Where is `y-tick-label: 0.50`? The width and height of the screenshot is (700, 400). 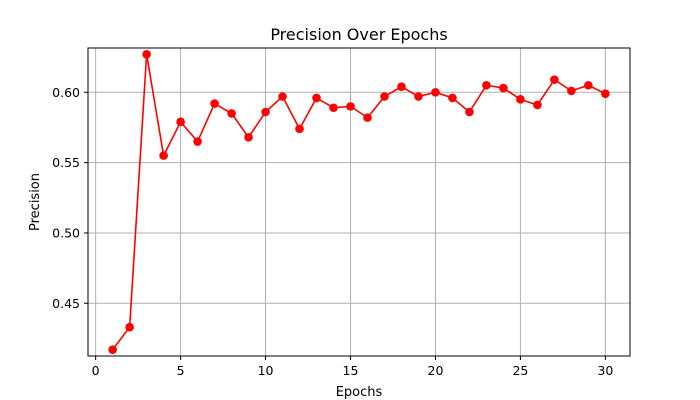
y-tick-label: 0.50 is located at coordinates (66, 232).